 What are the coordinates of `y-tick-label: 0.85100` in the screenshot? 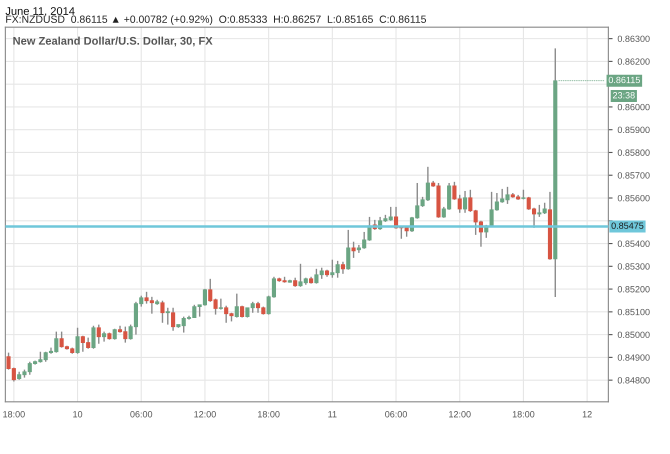 It's located at (634, 312).